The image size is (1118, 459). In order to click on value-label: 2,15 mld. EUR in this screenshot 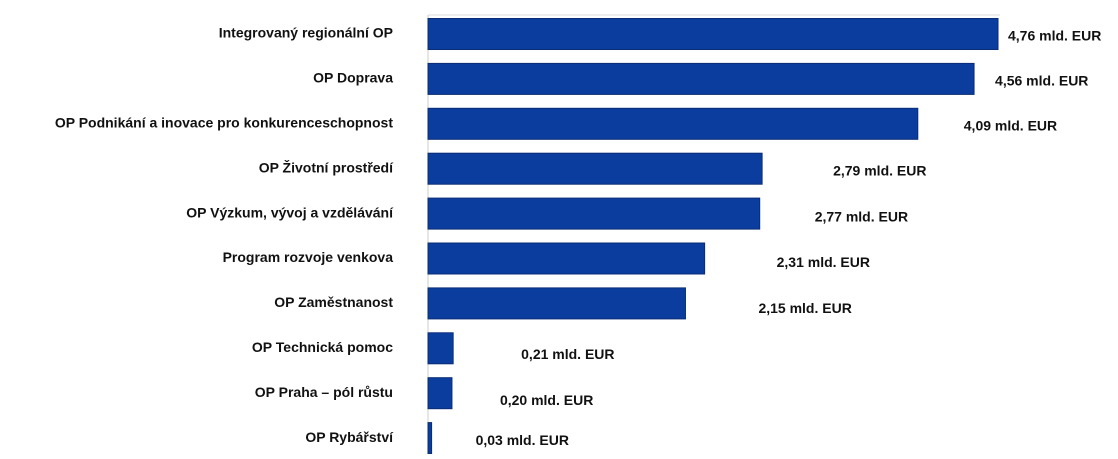, I will do `click(804, 308)`.